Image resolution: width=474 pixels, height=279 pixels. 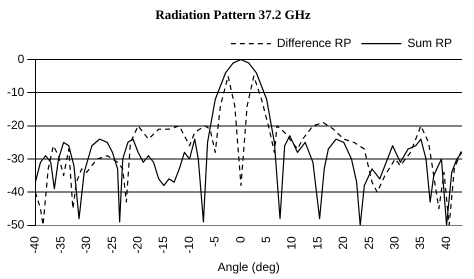 What do you see at coordinates (35, 245) in the screenshot?
I see `x-tick-label: -40` at bounding box center [35, 245].